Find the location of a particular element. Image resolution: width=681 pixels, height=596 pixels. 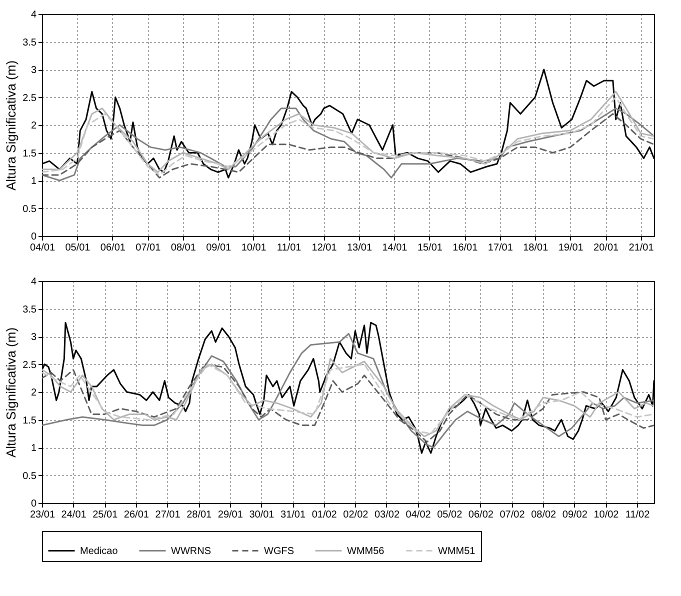

x-tick-label: 07/02 is located at coordinates (513, 515).